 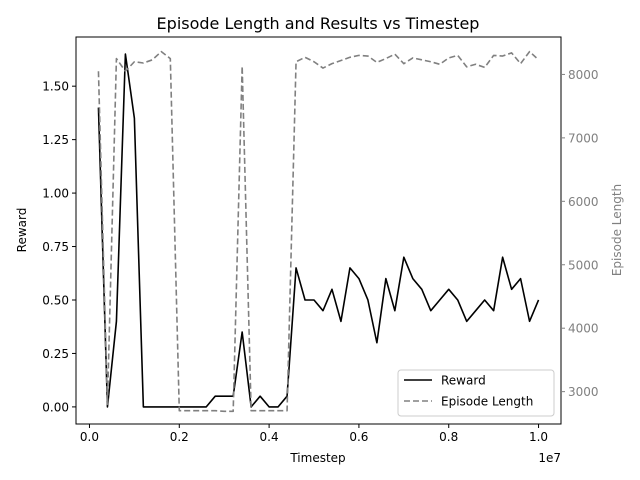 I want to click on y-right-tick-label: 5000, so click(x=583, y=265).